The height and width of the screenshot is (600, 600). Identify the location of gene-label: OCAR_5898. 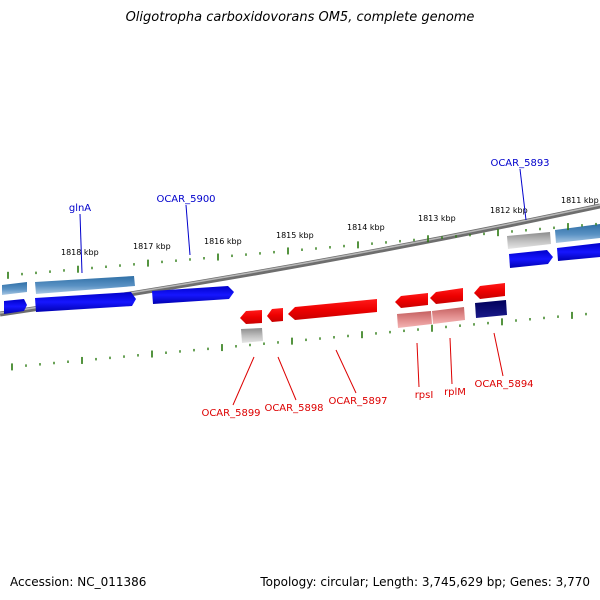
(293, 408).